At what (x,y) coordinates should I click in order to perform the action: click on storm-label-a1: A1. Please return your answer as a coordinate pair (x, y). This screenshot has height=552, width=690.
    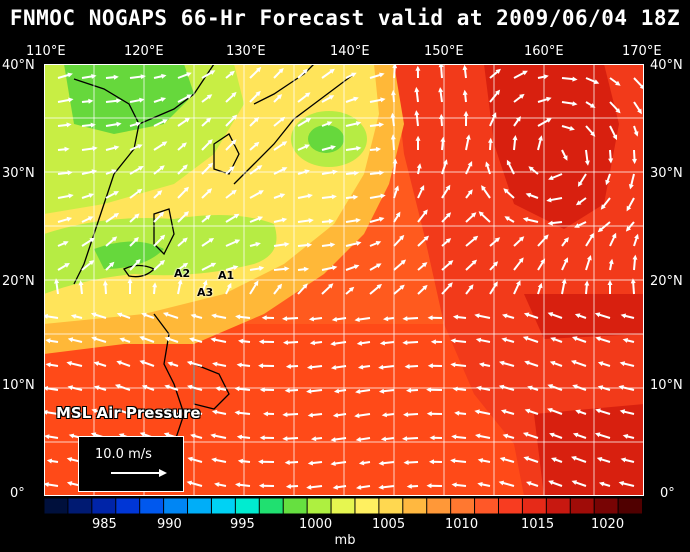
    Looking at the image, I should click on (226, 275).